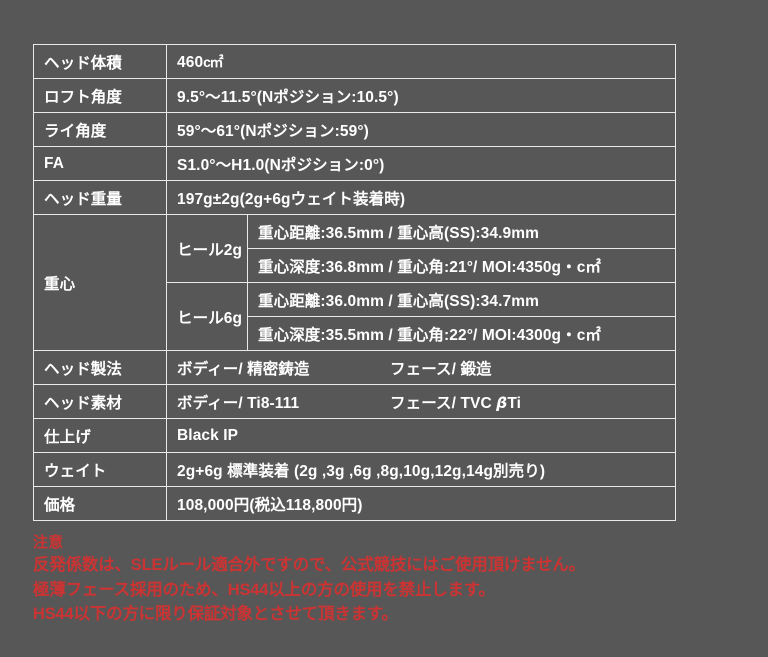 The image size is (768, 657). What do you see at coordinates (100, 61) in the screenshot?
I see `row-label-head-volume: ヘッド体積` at bounding box center [100, 61].